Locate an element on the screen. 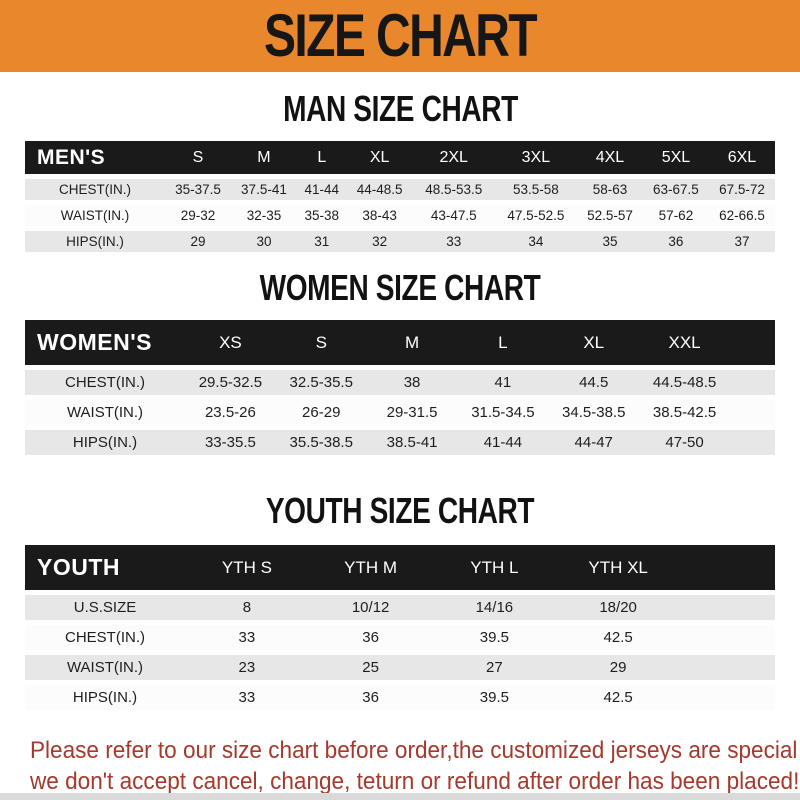 The width and height of the screenshot is (800, 800). table-row: HIPS(IN.) 29 30 31 32 33 34 35 36 37 is located at coordinates (400, 241).